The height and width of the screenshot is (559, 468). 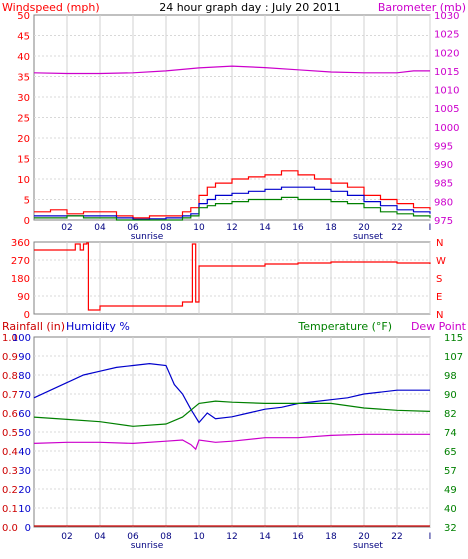 I want to click on humidity-axis-title: Humidity %, so click(x=98, y=326).